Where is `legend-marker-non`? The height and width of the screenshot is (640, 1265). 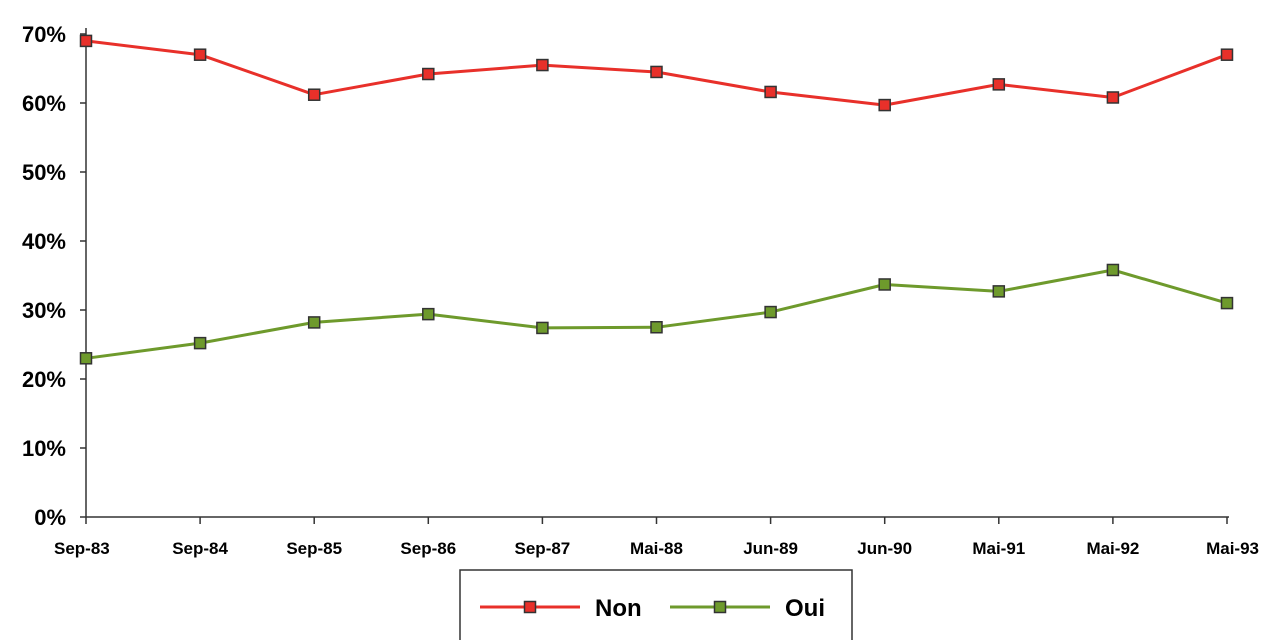 legend-marker-non is located at coordinates (530, 607).